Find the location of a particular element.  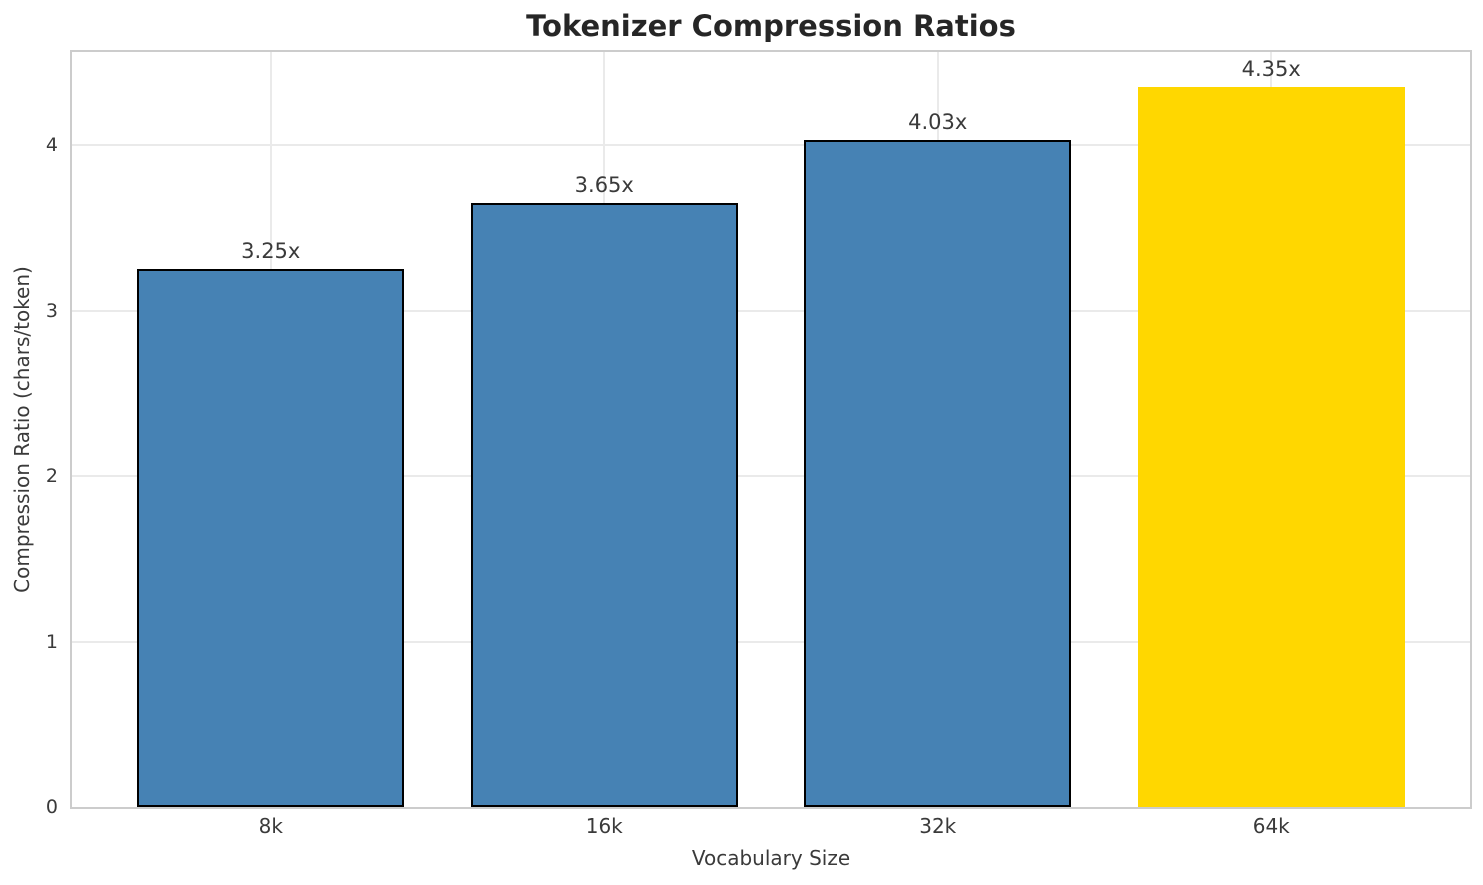

y-axis-label: Compression Ratio (chars/token) is located at coordinates (22, 429).